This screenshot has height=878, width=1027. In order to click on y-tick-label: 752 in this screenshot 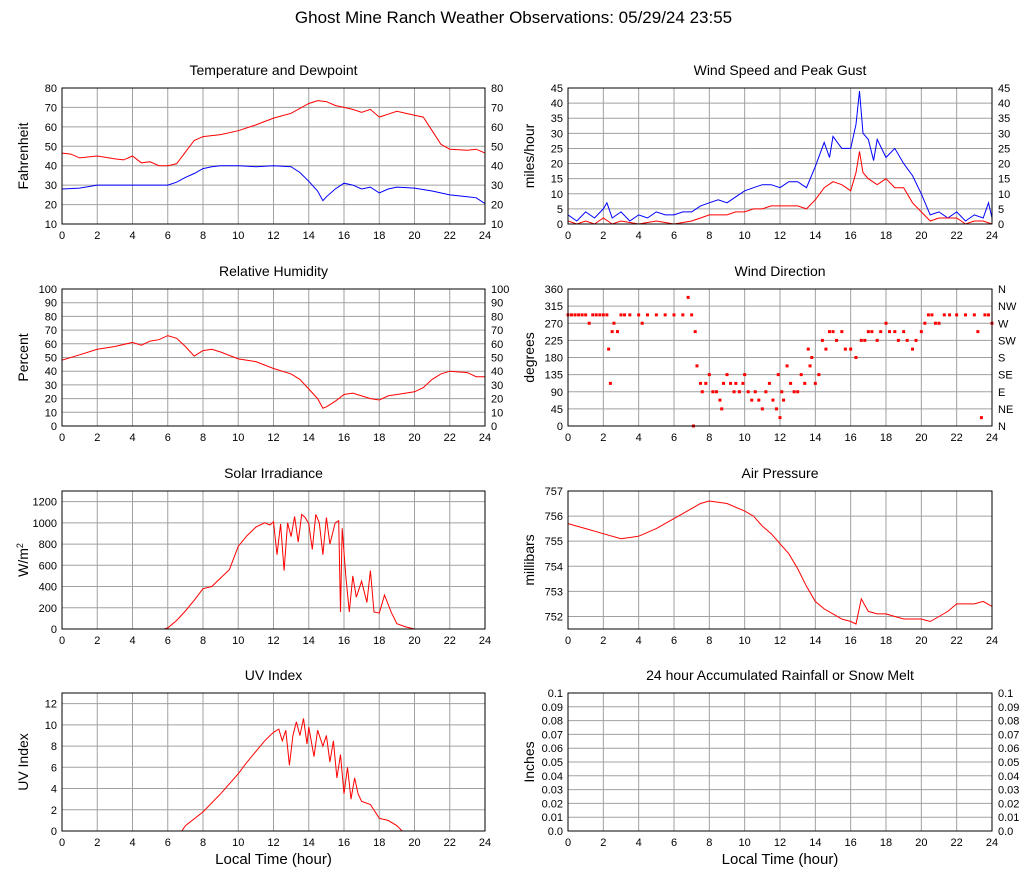, I will do `click(554, 617)`.